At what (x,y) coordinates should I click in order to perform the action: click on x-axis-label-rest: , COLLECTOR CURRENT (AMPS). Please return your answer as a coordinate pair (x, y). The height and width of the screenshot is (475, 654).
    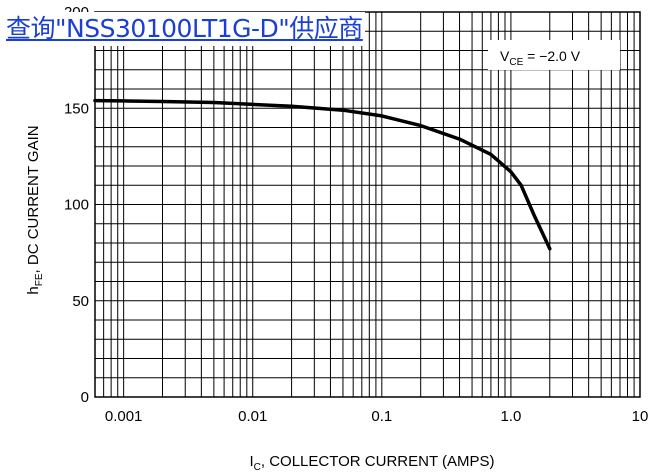
    Looking at the image, I should click on (378, 461).